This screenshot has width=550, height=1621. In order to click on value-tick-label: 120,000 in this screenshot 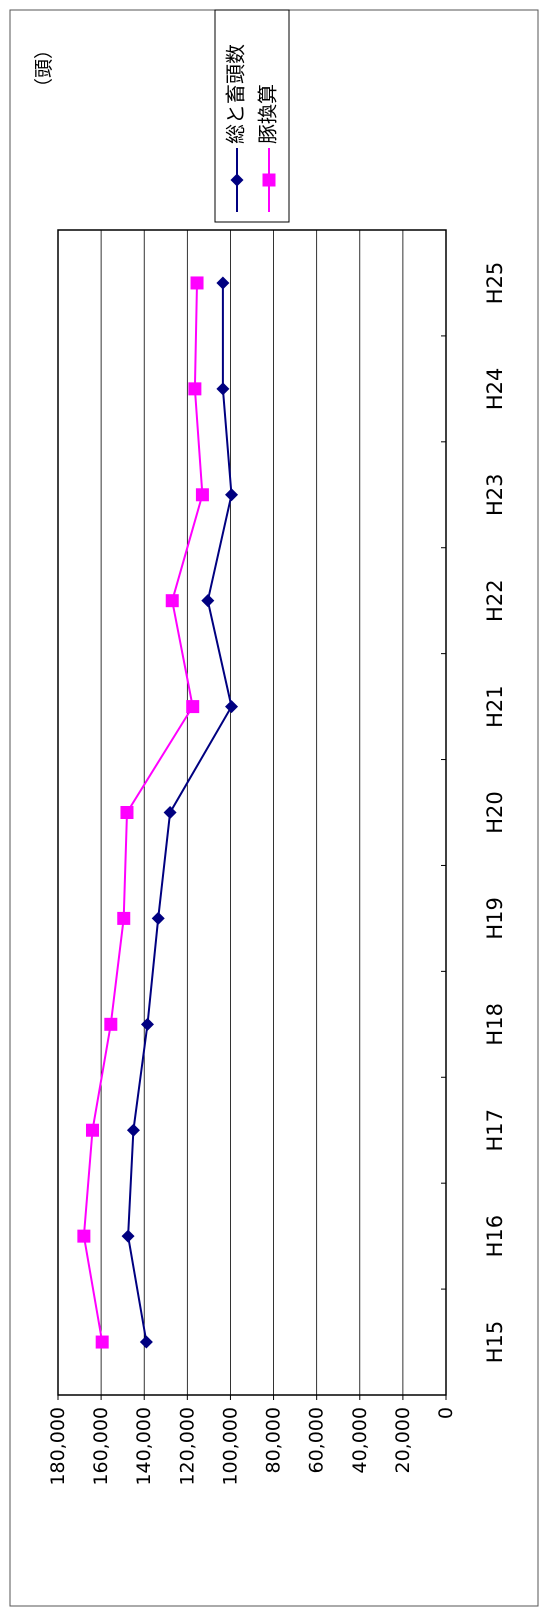, I will do `click(187, 1446)`.